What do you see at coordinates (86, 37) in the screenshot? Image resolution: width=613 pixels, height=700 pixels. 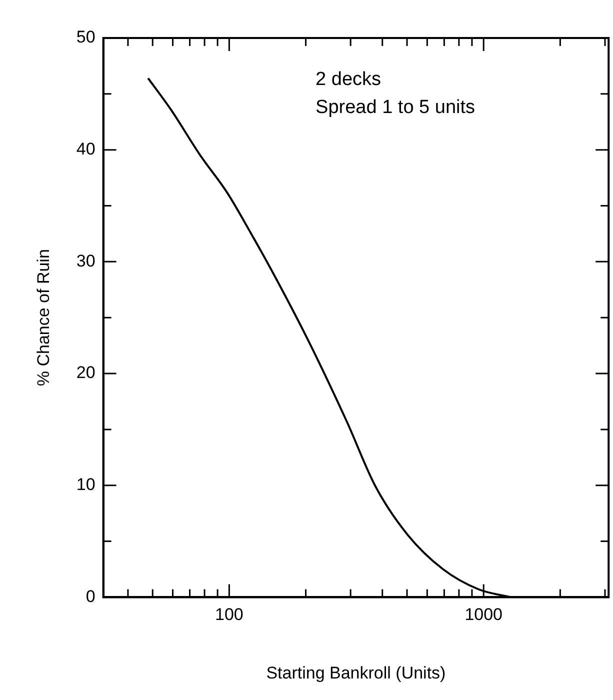 I see `y-tick-label: 50` at bounding box center [86, 37].